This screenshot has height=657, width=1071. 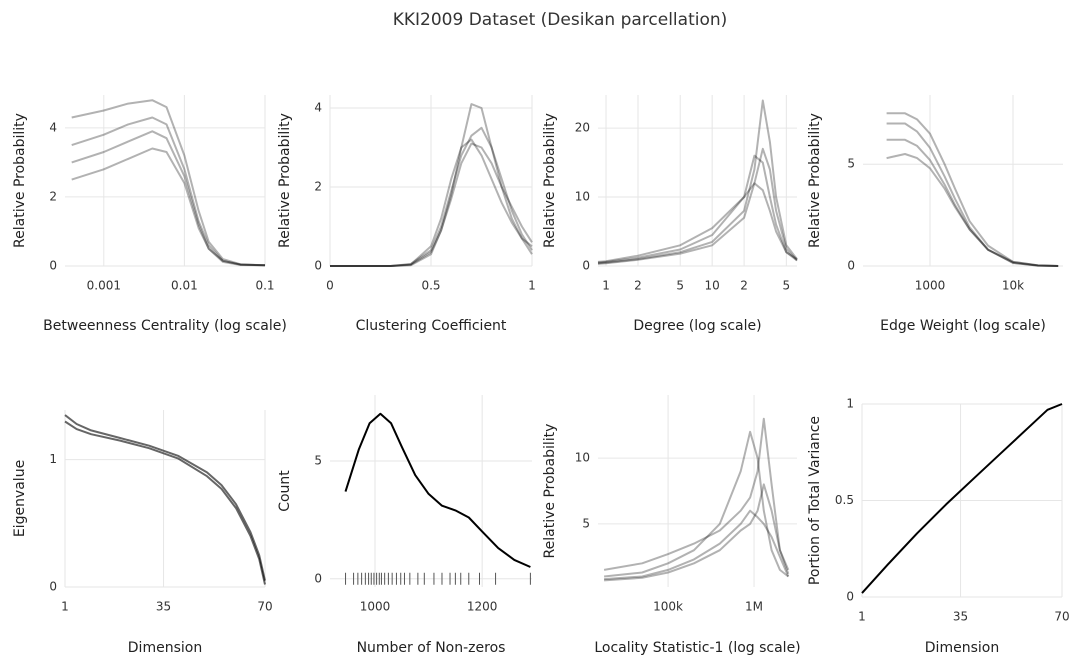 I want to click on x-tick-label: 100k, so click(x=668, y=607).